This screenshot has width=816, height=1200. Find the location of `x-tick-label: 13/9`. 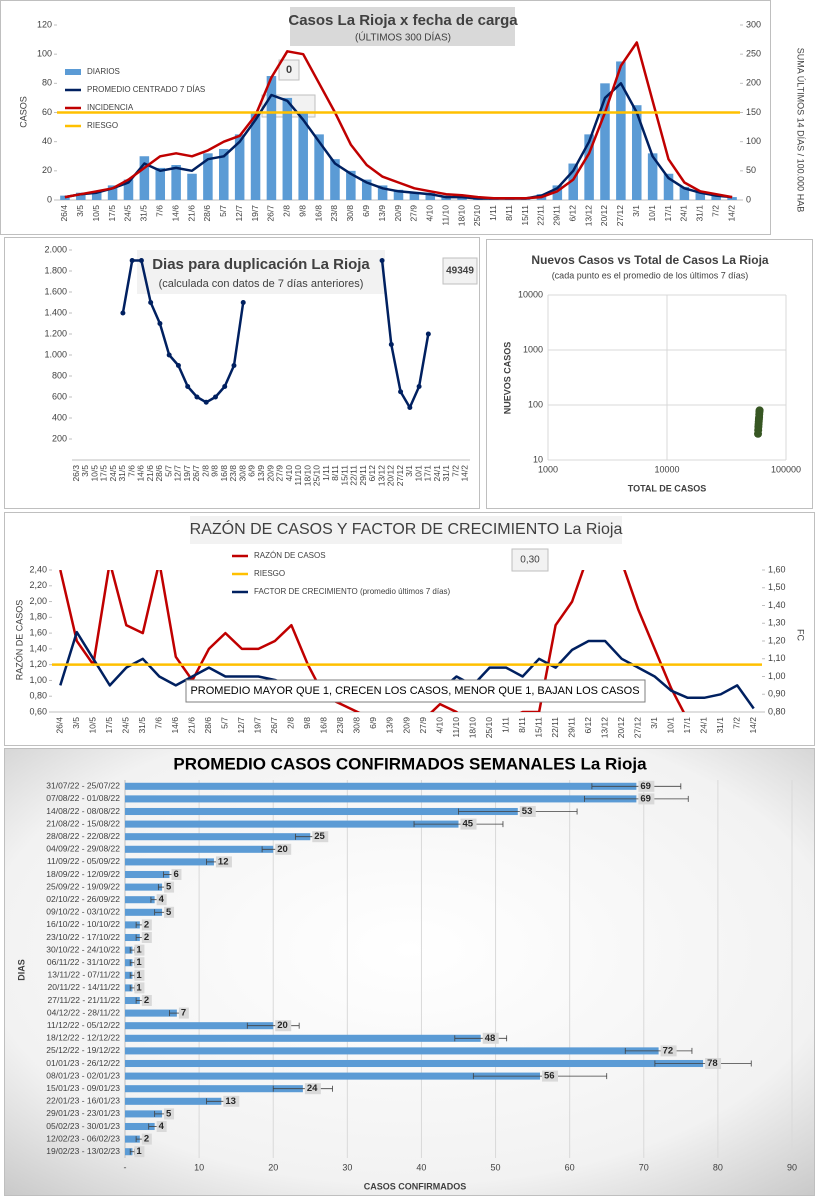

x-tick-label: 13/9 is located at coordinates (382, 213).